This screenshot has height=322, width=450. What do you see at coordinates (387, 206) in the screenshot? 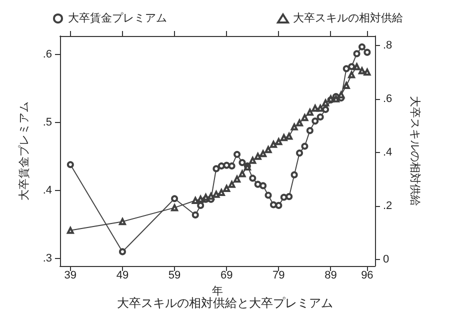
I see `y2-tick-label: .2` at bounding box center [387, 206].